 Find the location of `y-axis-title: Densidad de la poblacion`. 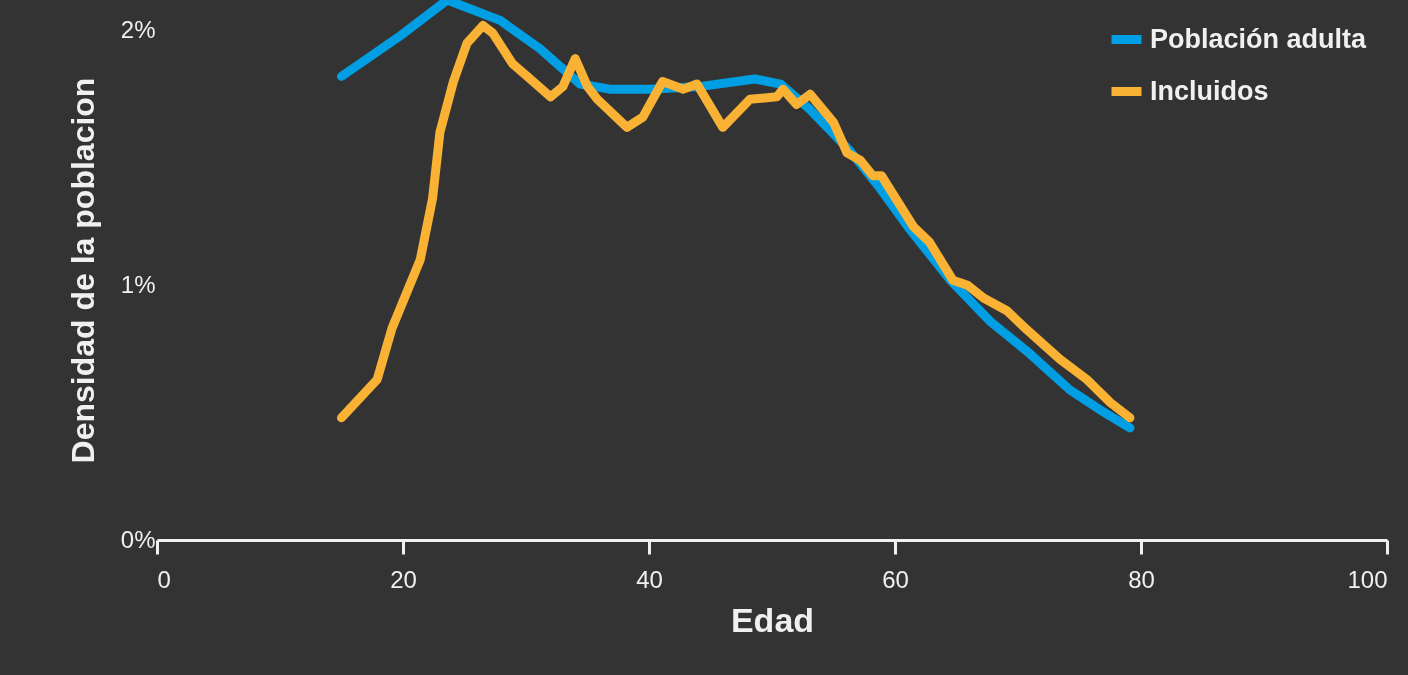

y-axis-title: Densidad de la poblacion is located at coordinates (82, 270).